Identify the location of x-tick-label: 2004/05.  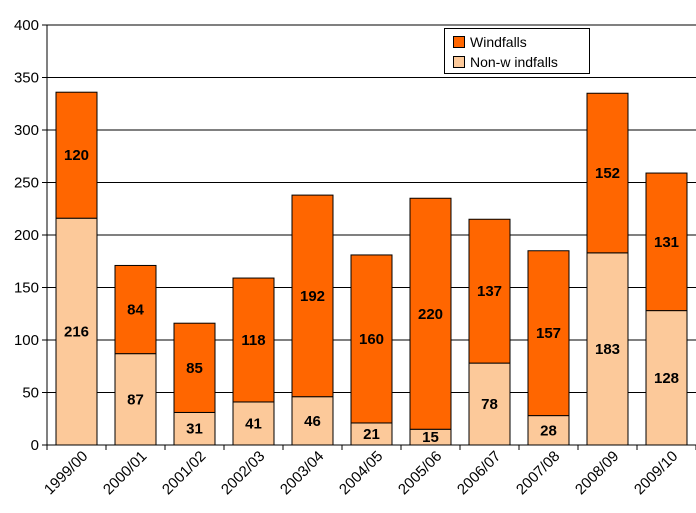
(361, 473).